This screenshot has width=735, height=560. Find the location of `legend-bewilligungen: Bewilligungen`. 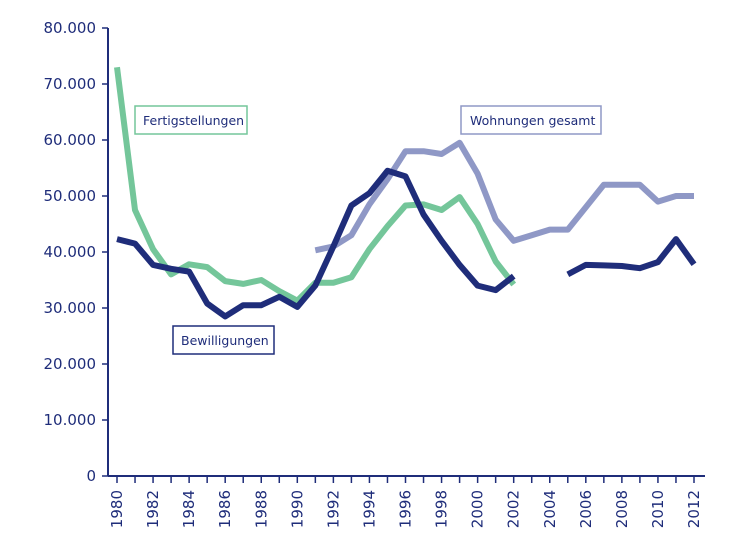

legend-bewilligungen: Bewilligungen is located at coordinates (223, 340).